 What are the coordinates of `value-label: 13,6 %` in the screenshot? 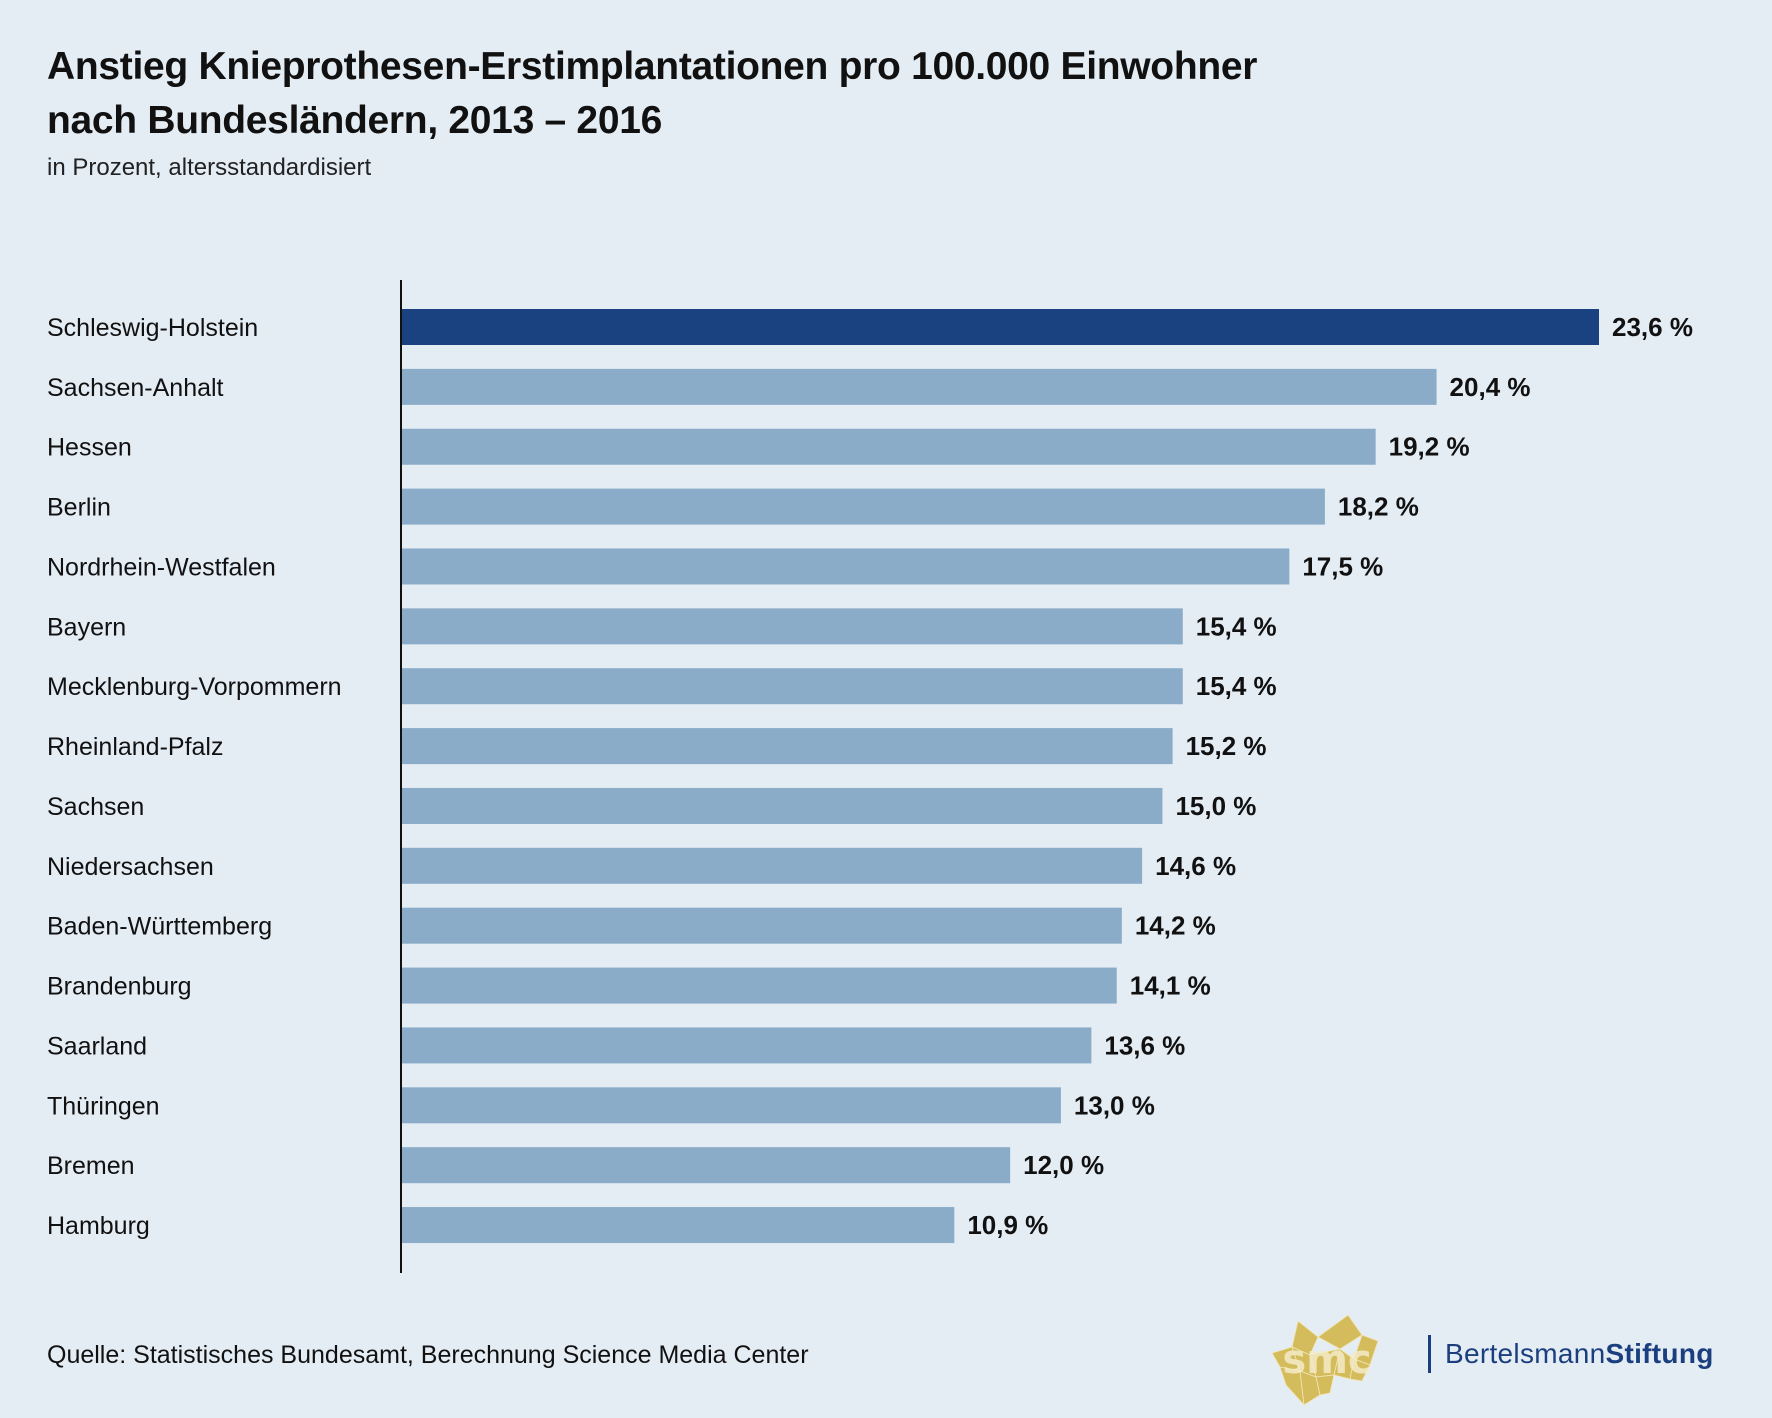 It's located at (1144, 1045).